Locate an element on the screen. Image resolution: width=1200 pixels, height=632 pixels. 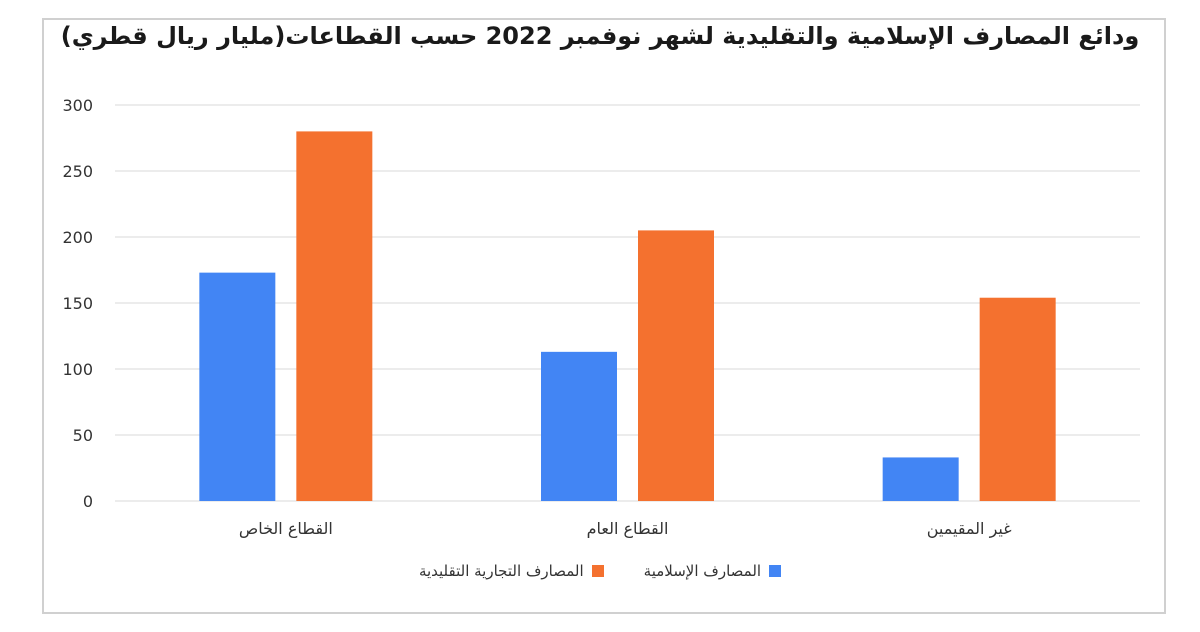
legend-label-islamic: المصارف الإسلامية is located at coordinates (702, 571).